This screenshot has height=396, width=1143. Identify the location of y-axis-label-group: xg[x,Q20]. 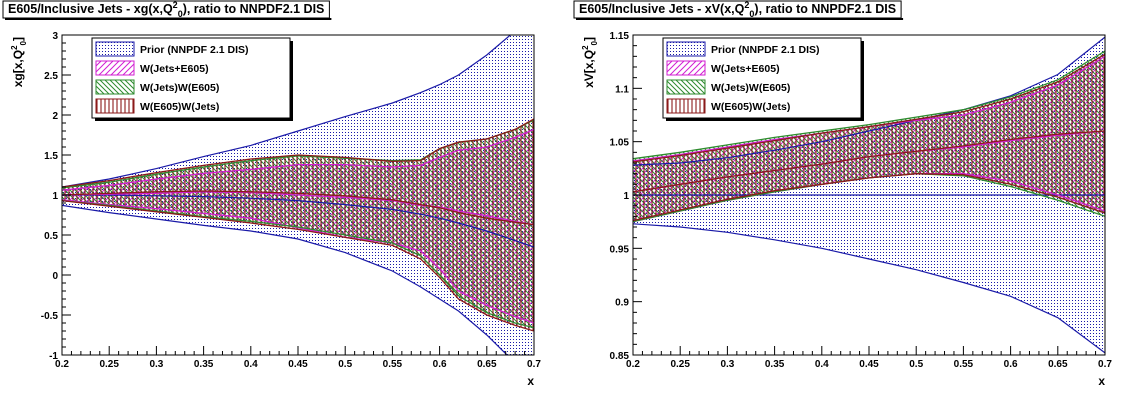
(19, 62).